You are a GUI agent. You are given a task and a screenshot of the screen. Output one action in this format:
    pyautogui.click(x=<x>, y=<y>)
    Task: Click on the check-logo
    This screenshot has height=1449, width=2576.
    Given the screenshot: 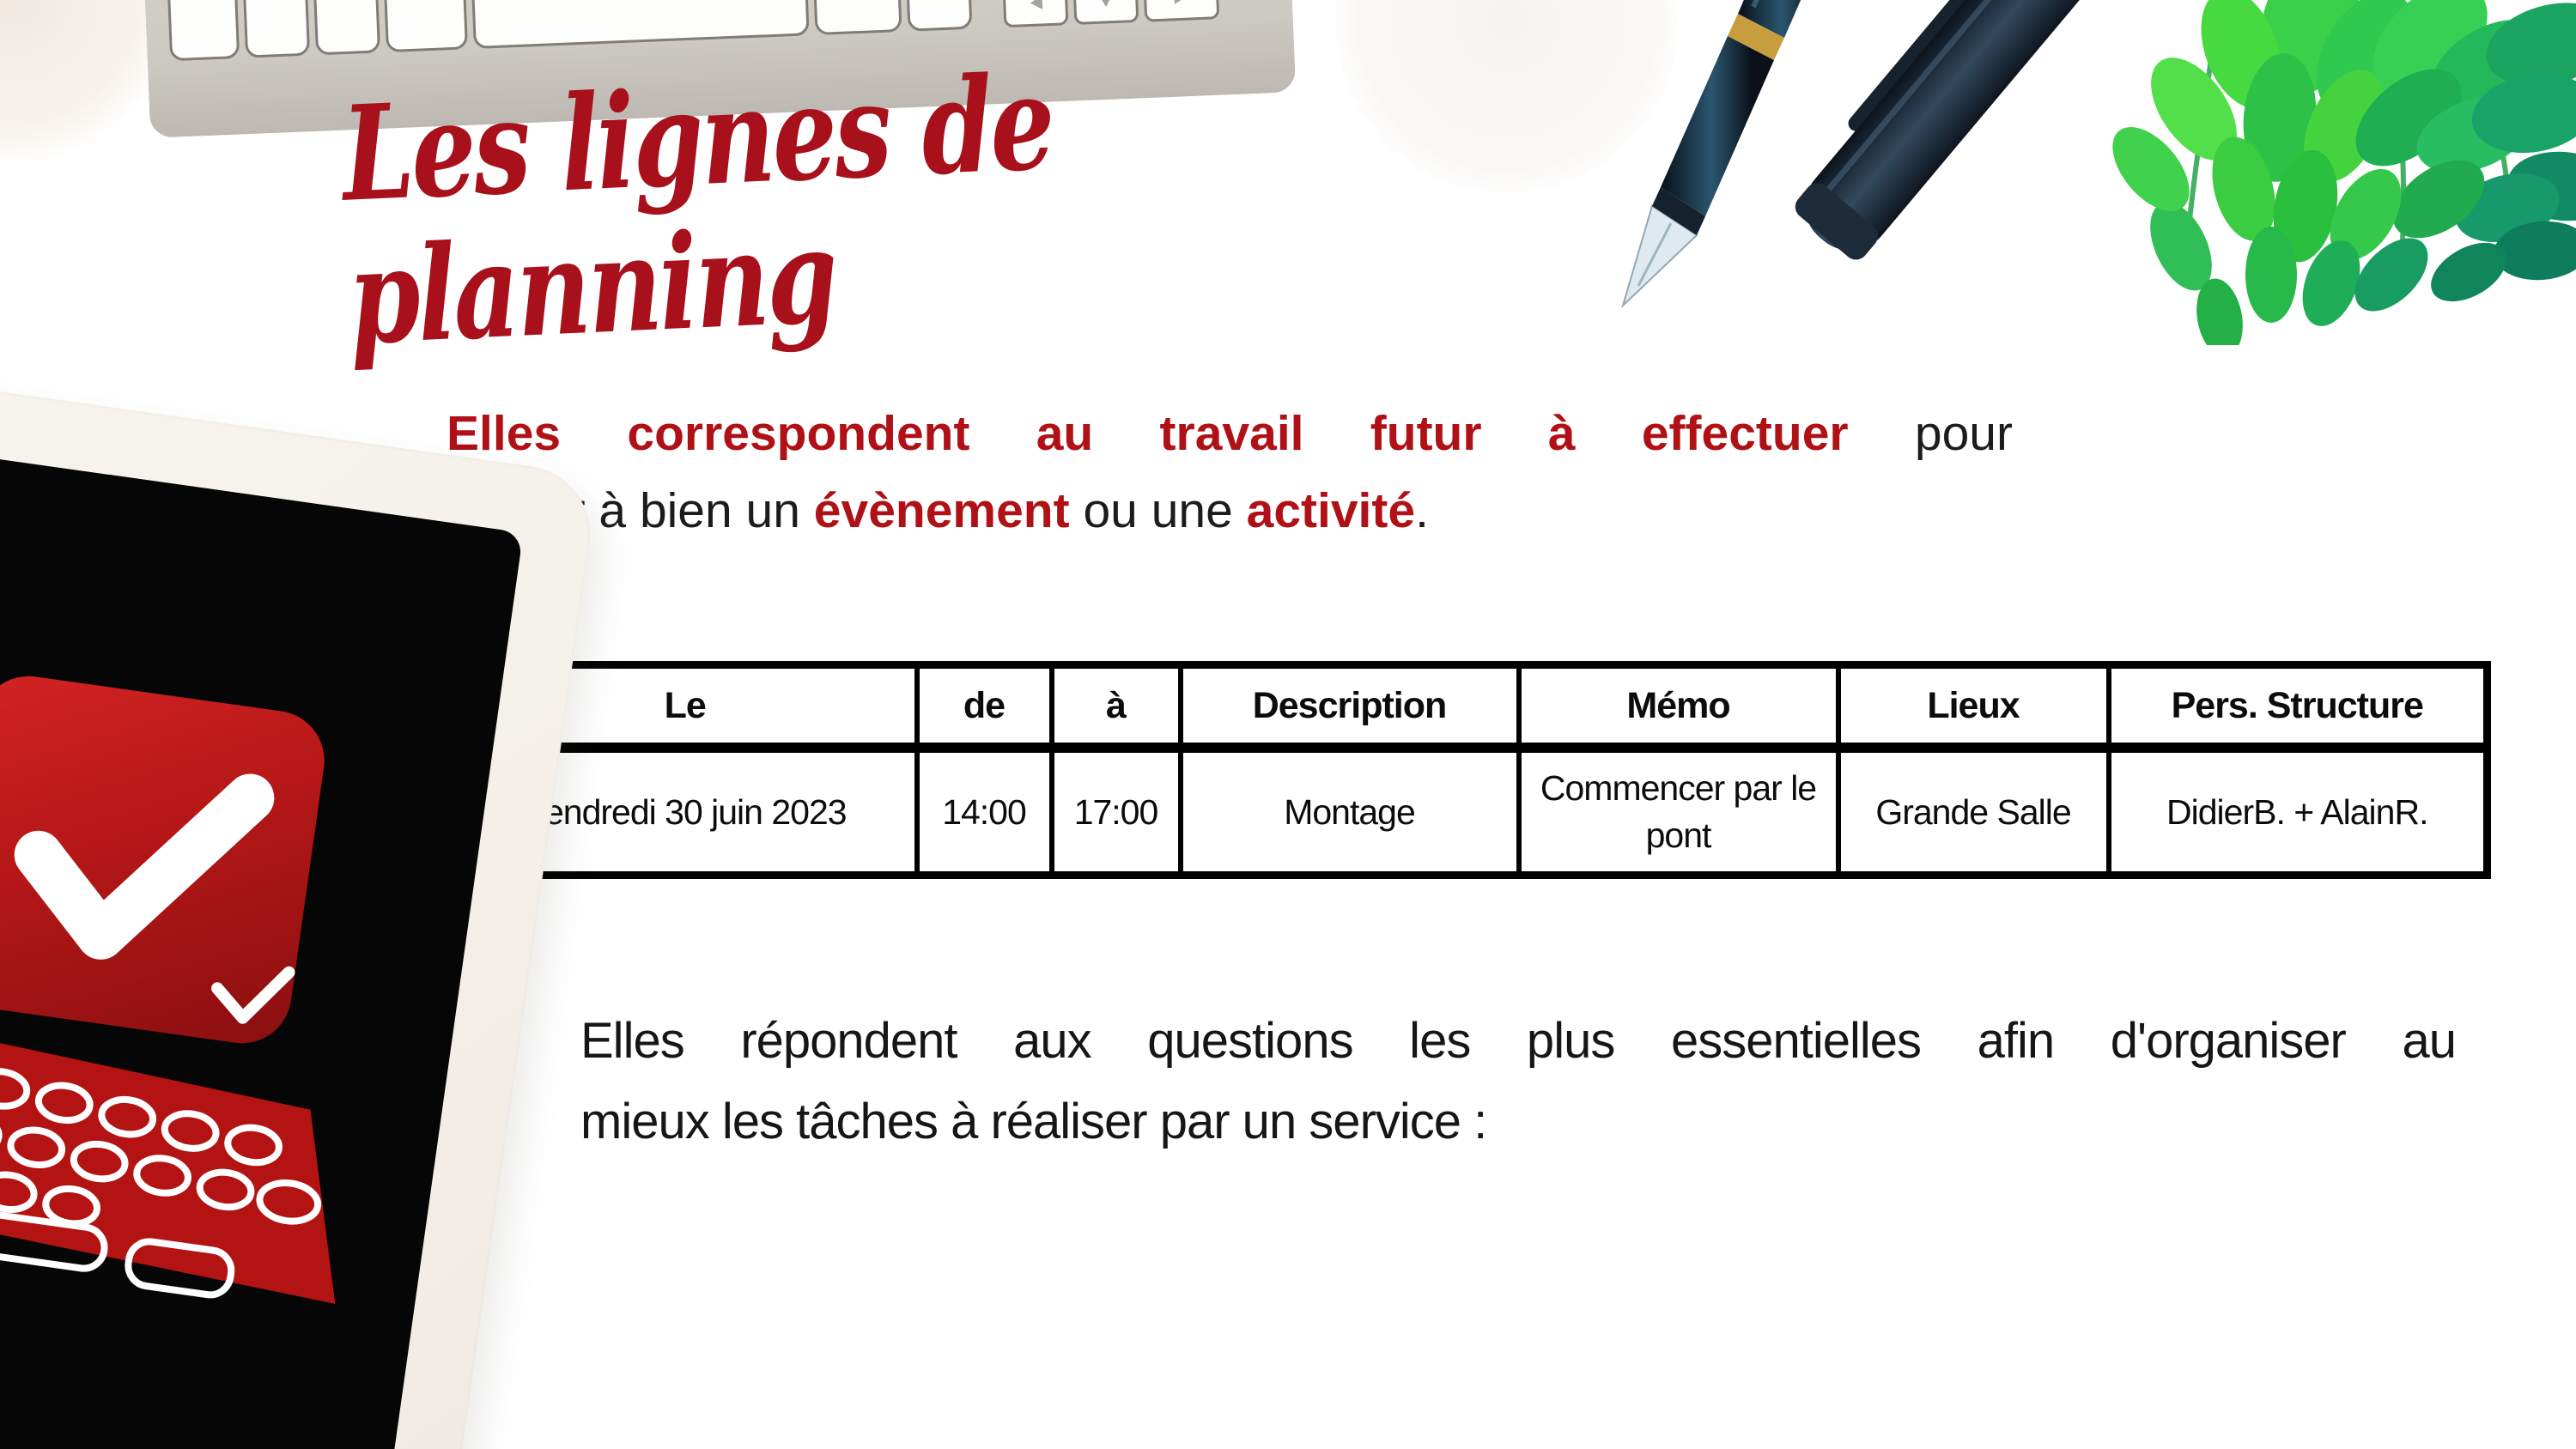 What is the action you would take?
    pyautogui.click(x=165, y=860)
    